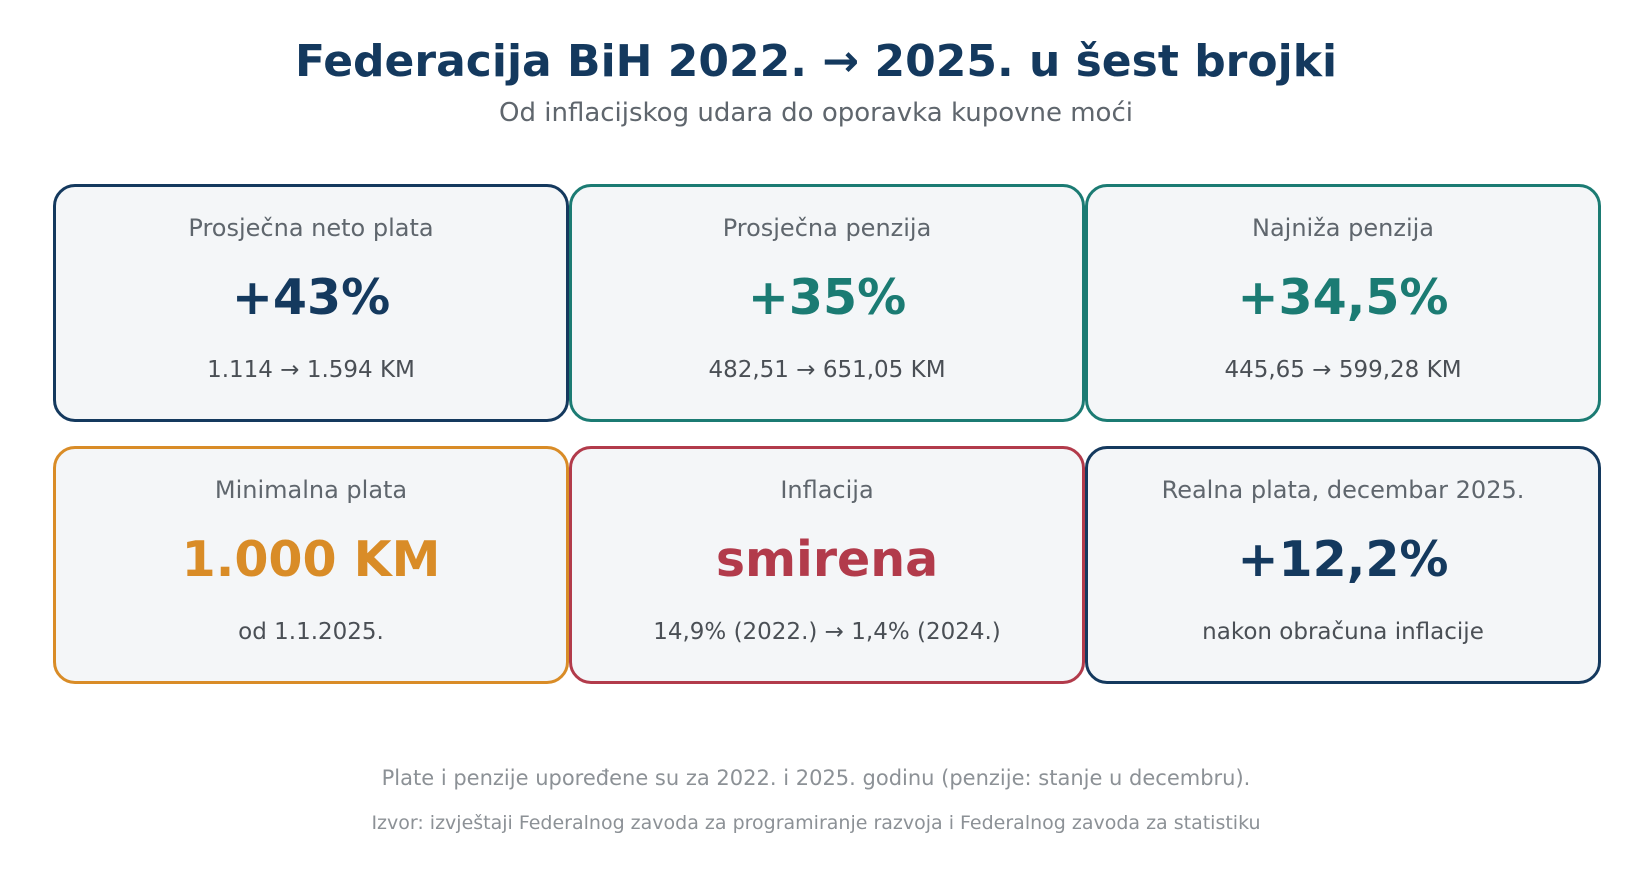 The image size is (1632, 884). I want to click on stat-card-detail: 482,51 → 651,05 KM, so click(827, 370).